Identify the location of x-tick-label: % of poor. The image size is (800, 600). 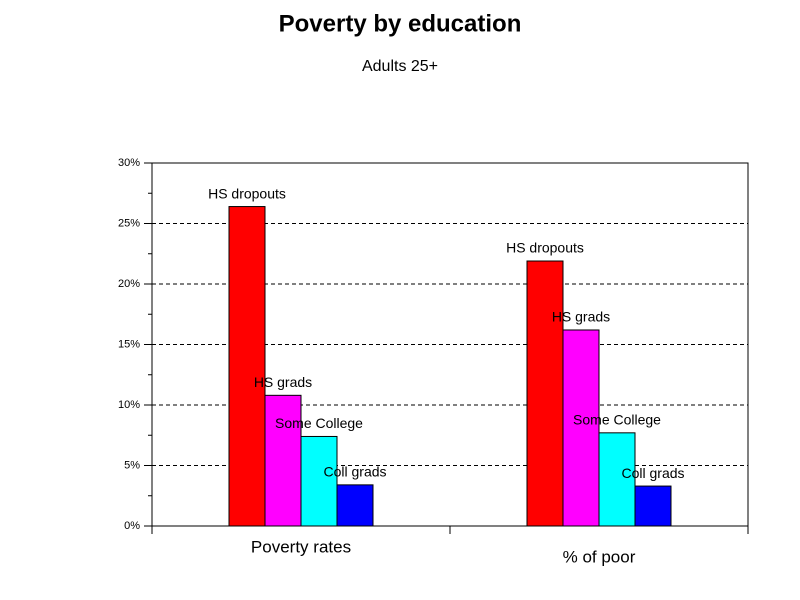
(599, 556).